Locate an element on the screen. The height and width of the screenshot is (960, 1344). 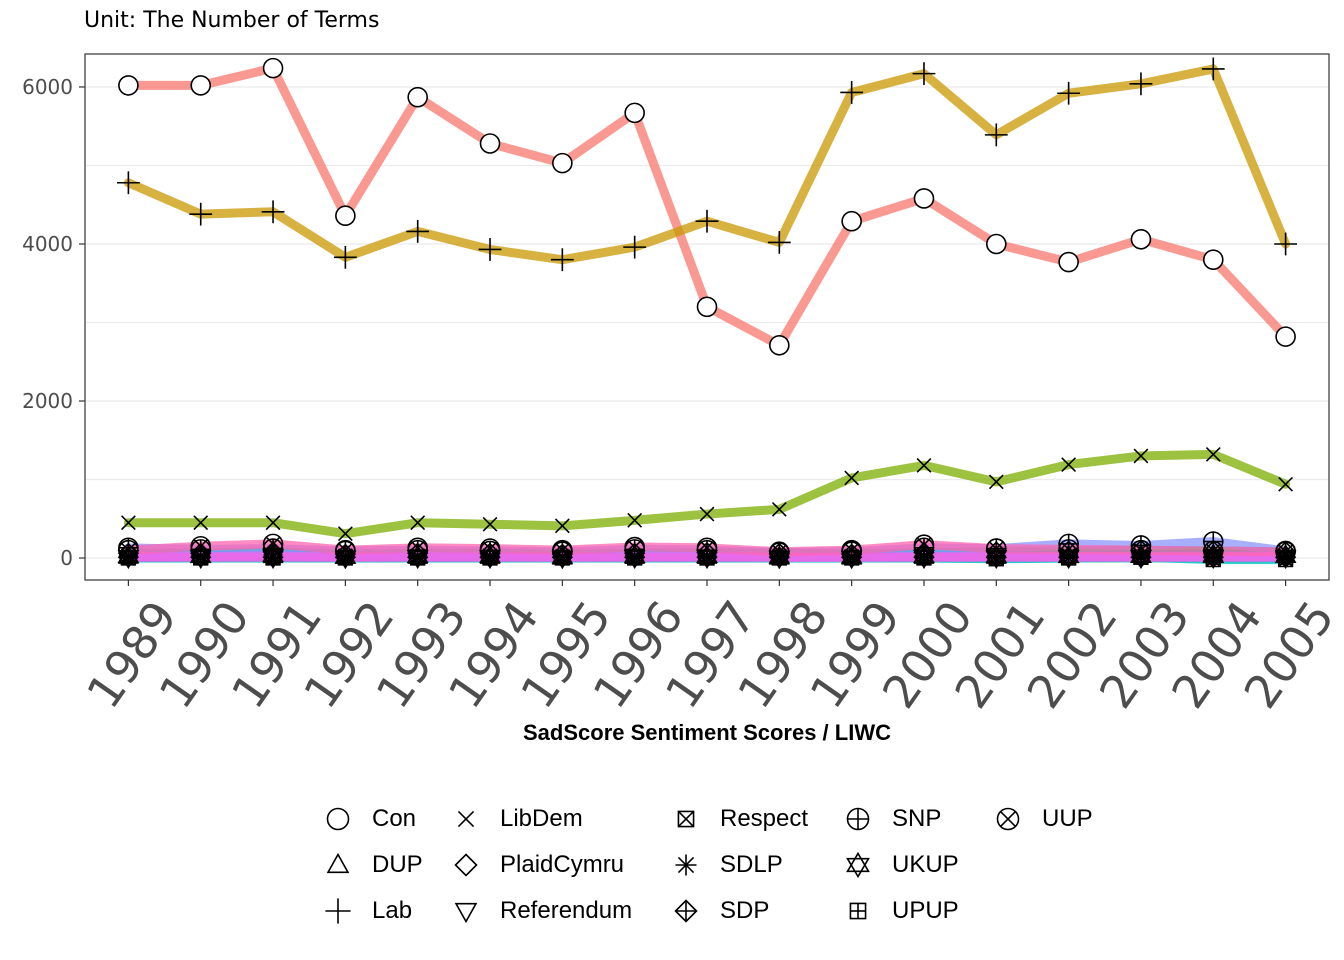
y-tick-label: 6000 is located at coordinates (47, 87).